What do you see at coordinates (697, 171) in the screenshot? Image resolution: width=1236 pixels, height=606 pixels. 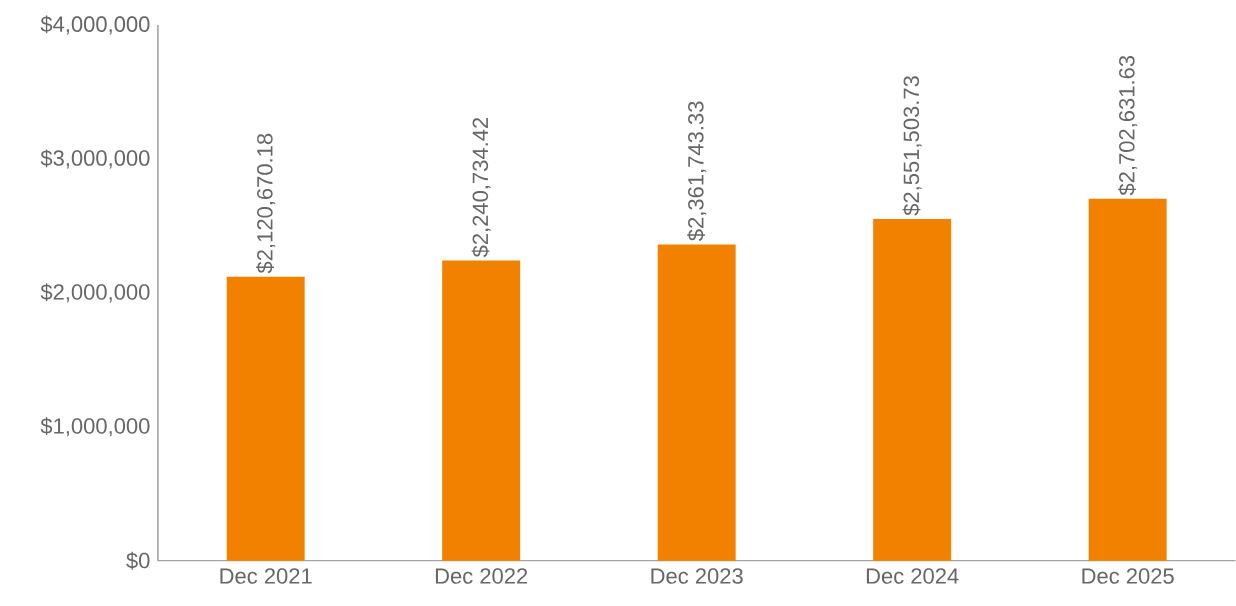 I see `data-label: $2,361,743.33` at bounding box center [697, 171].